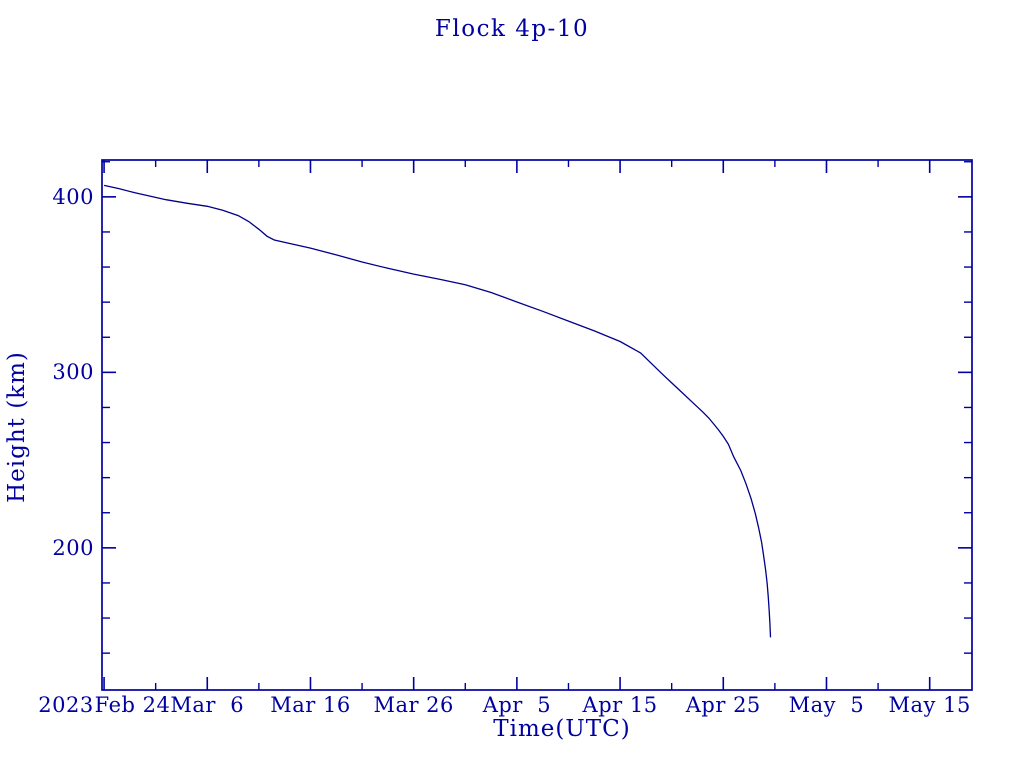 The height and width of the screenshot is (768, 1024). Describe the element at coordinates (310, 705) in the screenshot. I see `x-tick-label: Mar 16` at that location.